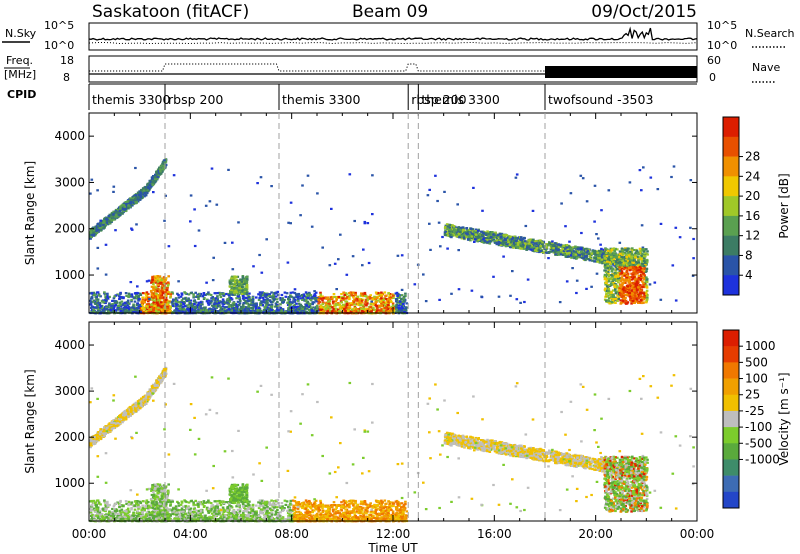 This screenshot has width=800, height=554. I want to click on noise-right-tick-bottom: 10^0, so click(722, 45).